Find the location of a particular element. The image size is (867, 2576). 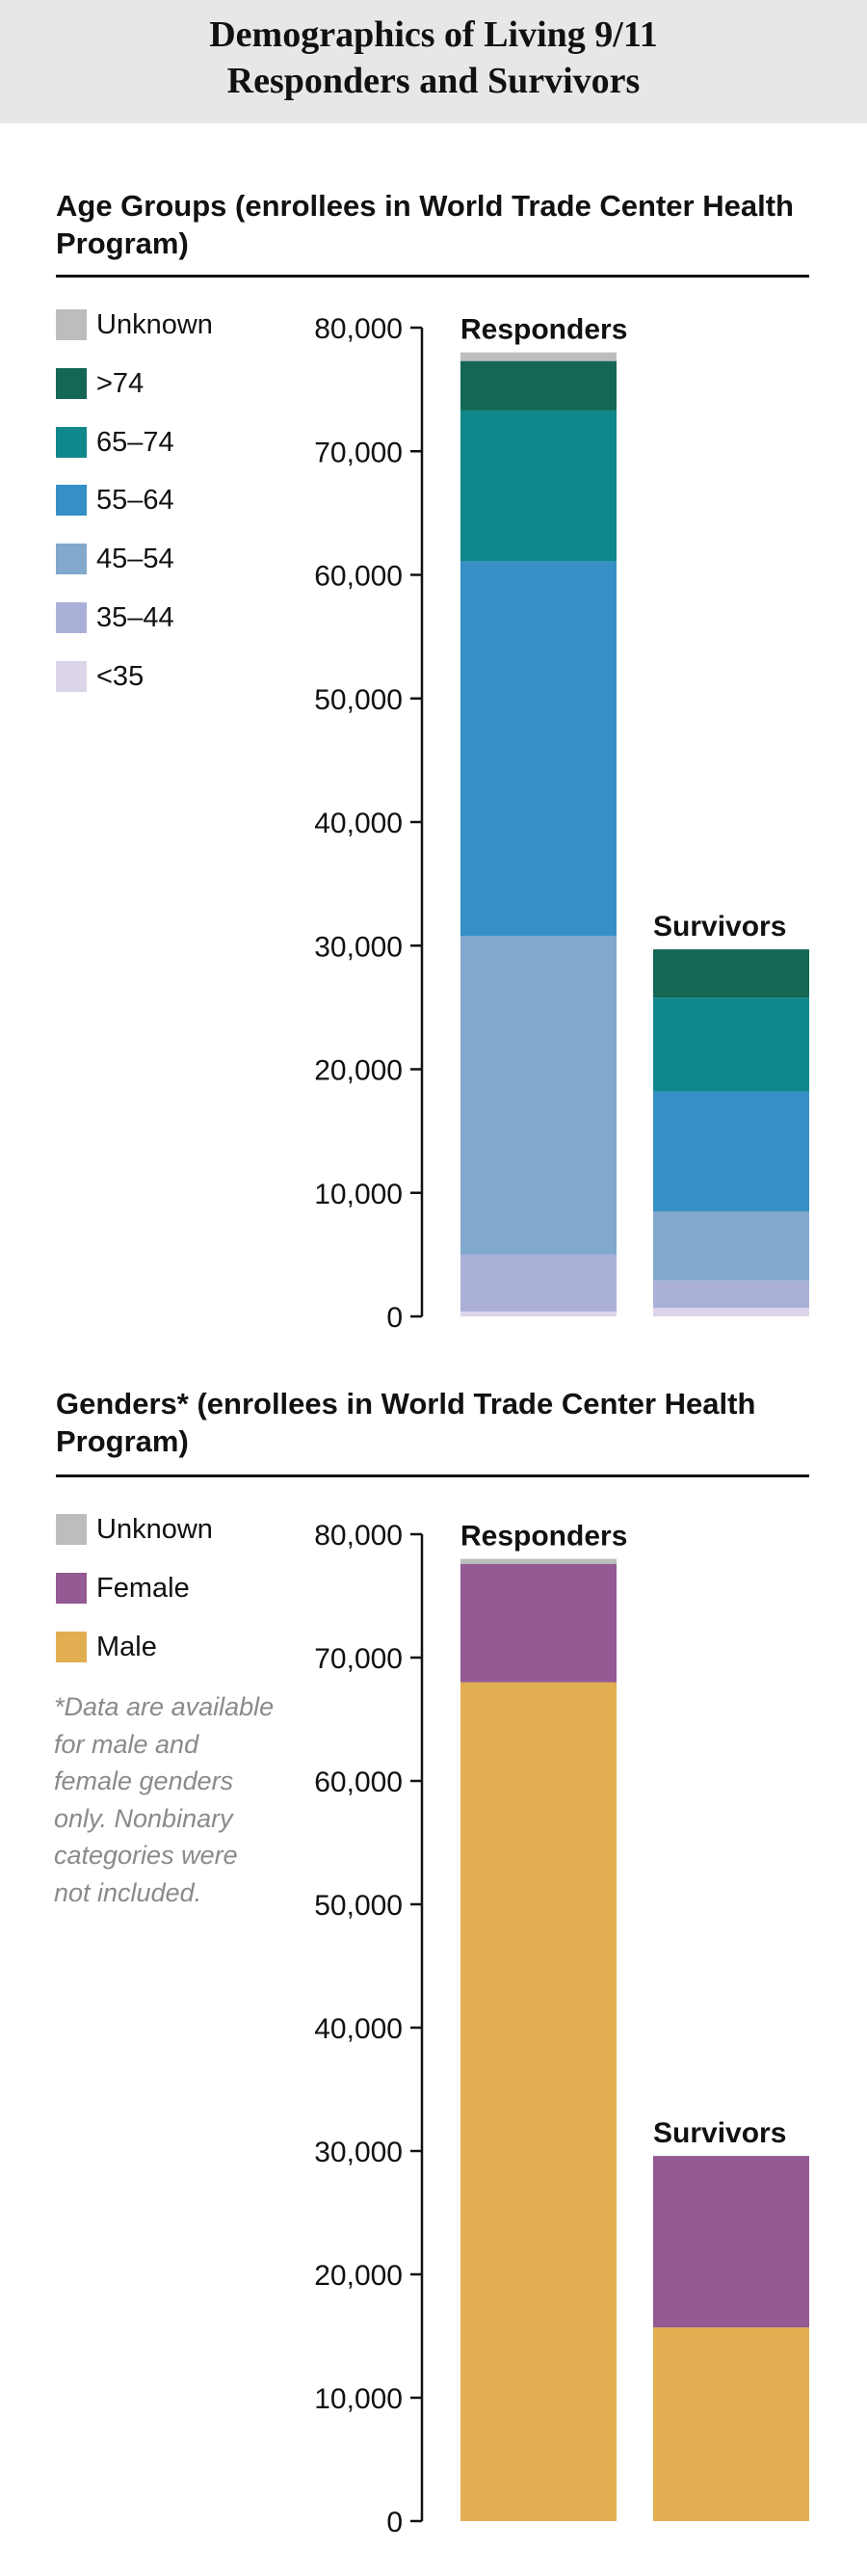

legend-label: Male is located at coordinates (126, 1647).